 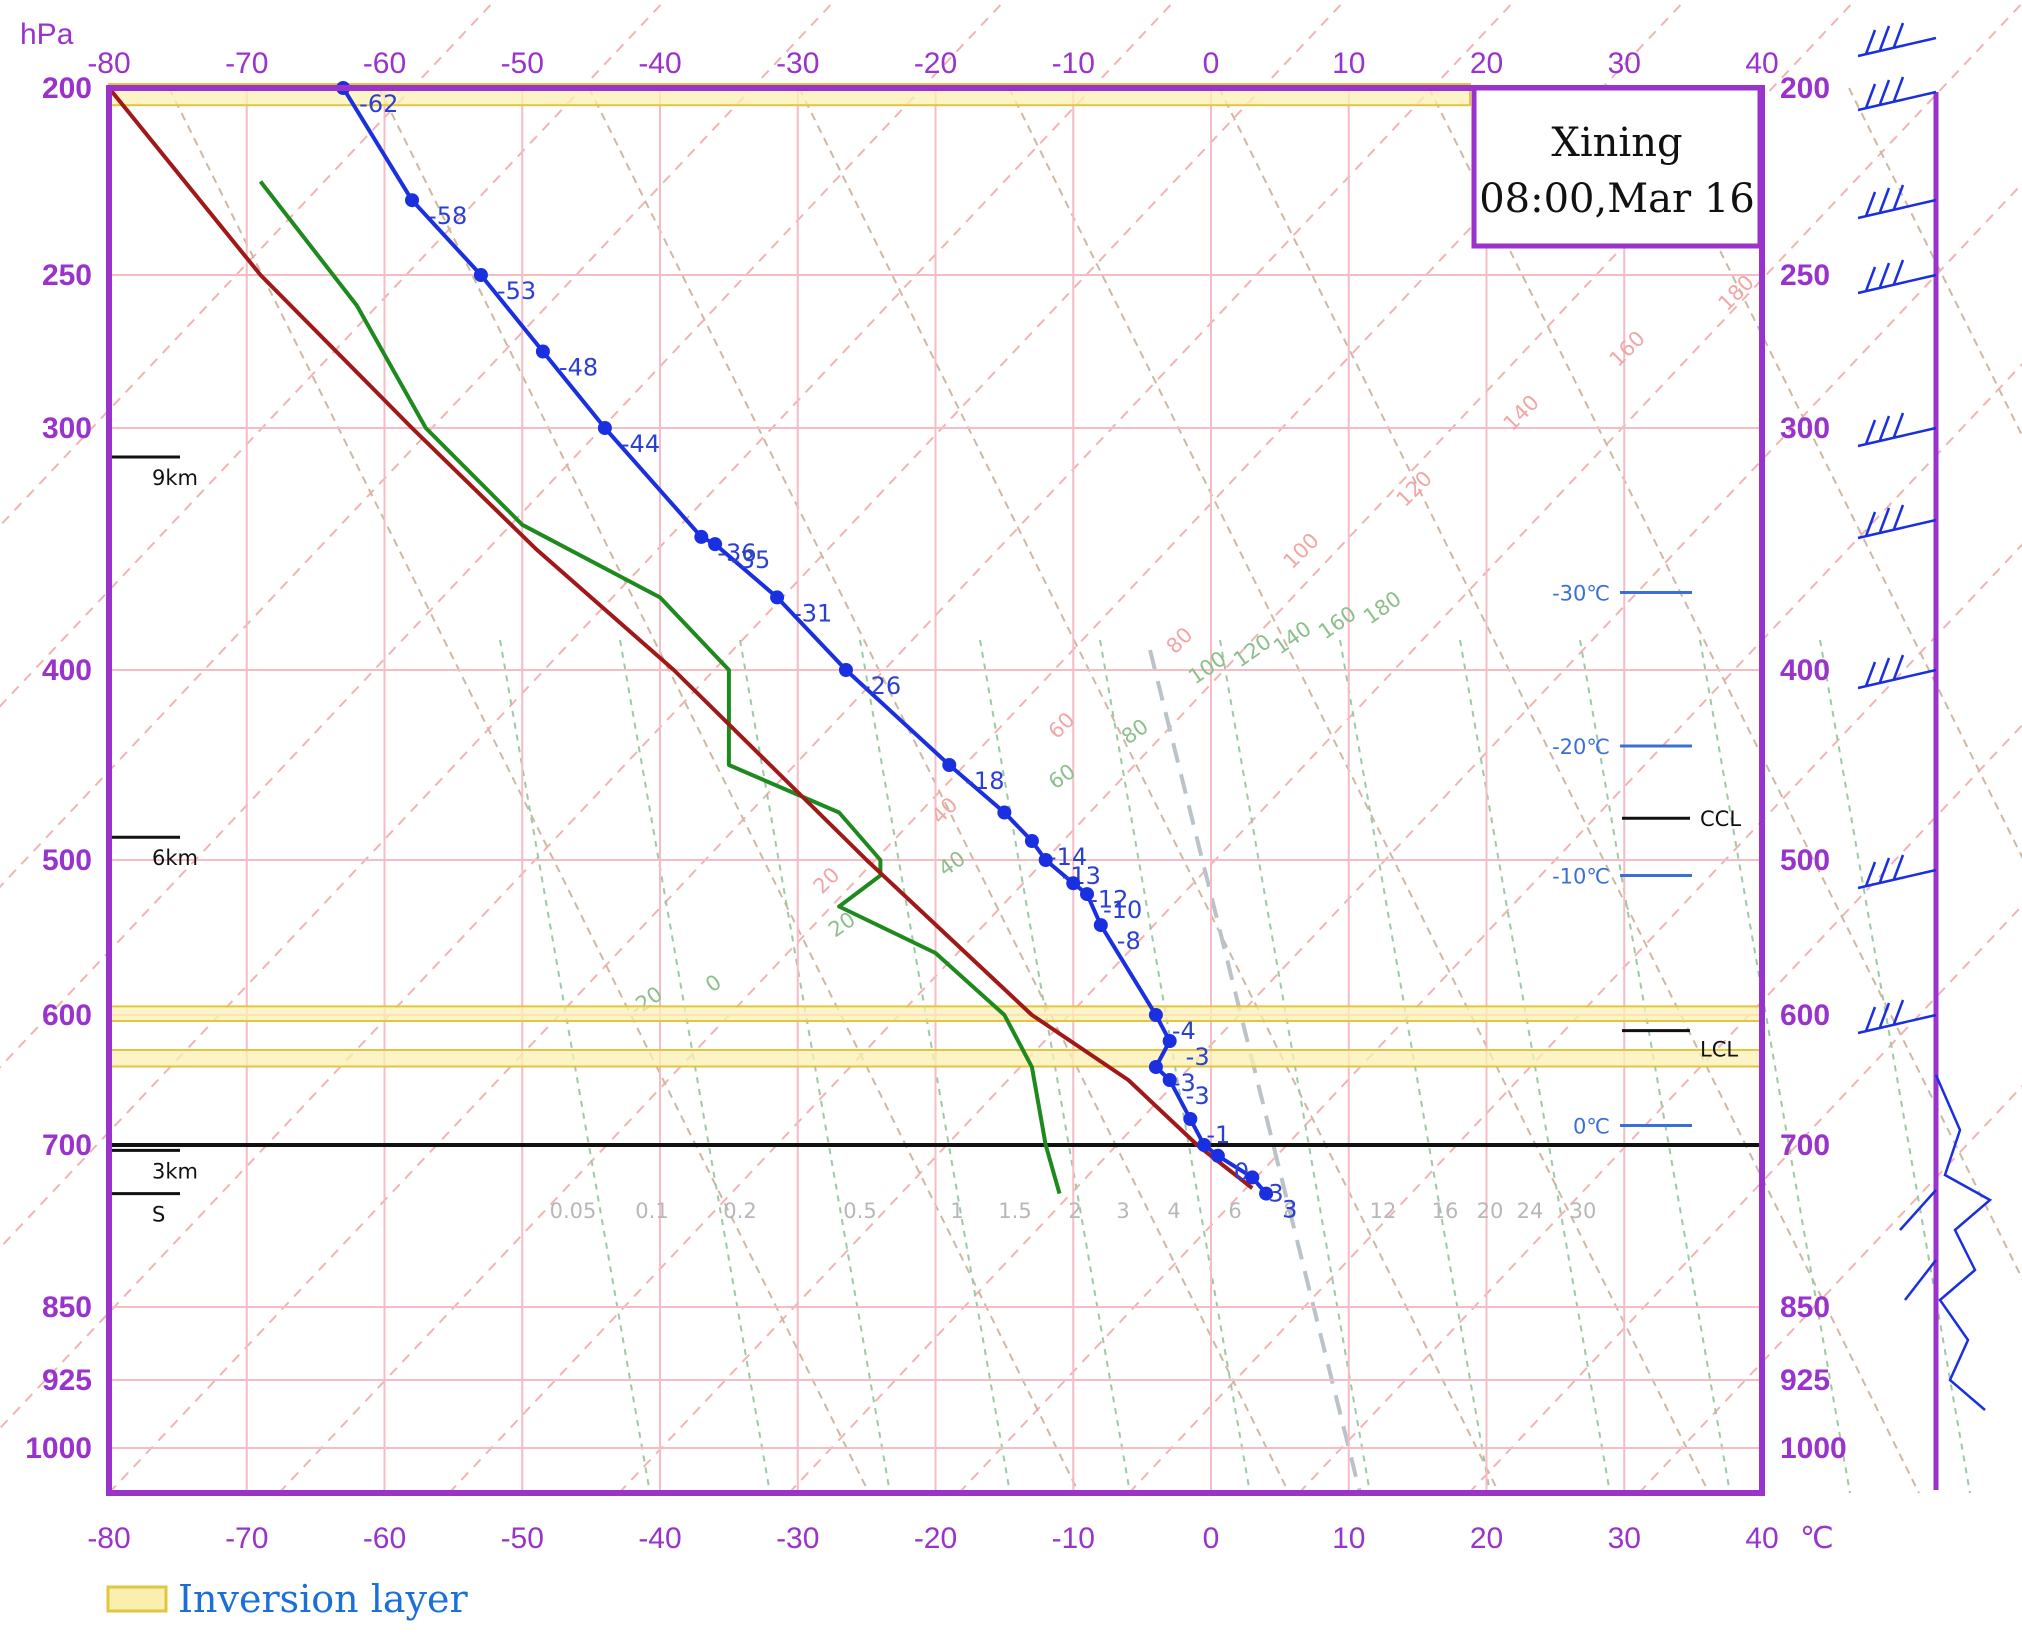 What do you see at coordinates (1211, 1538) in the screenshot?
I see `x-tick-label-bottom: 0` at bounding box center [1211, 1538].